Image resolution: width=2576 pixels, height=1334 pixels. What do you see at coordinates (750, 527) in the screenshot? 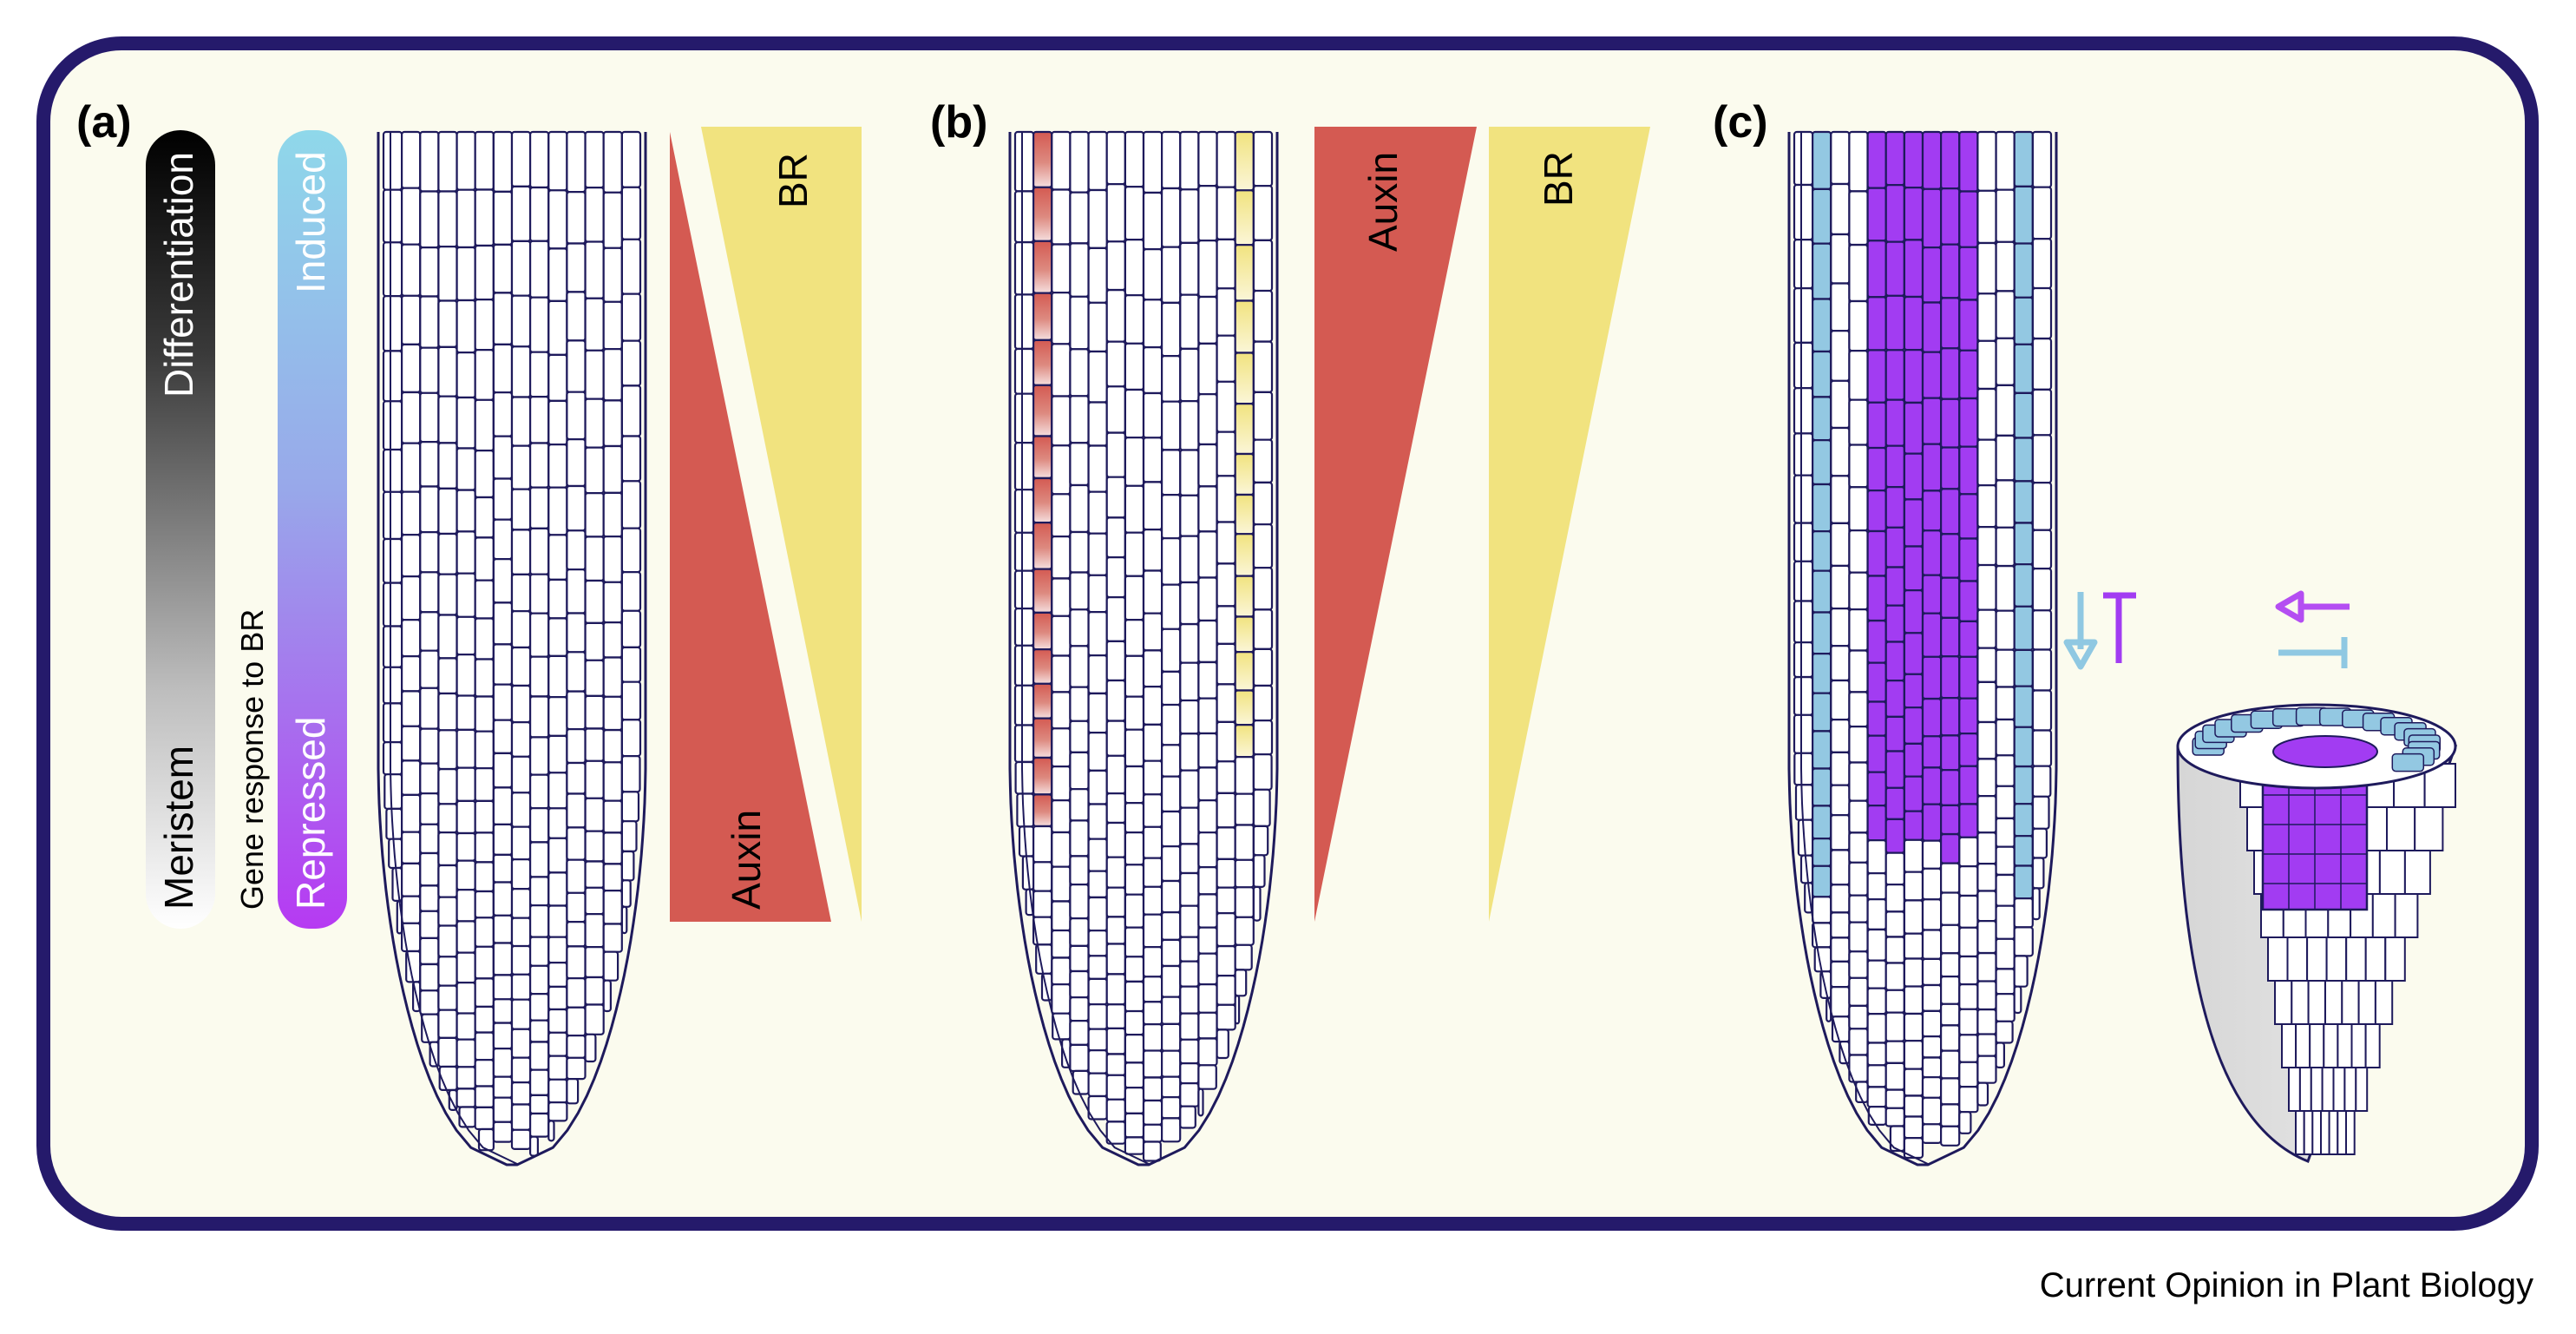
I see `auxin-wedge-a` at bounding box center [750, 527].